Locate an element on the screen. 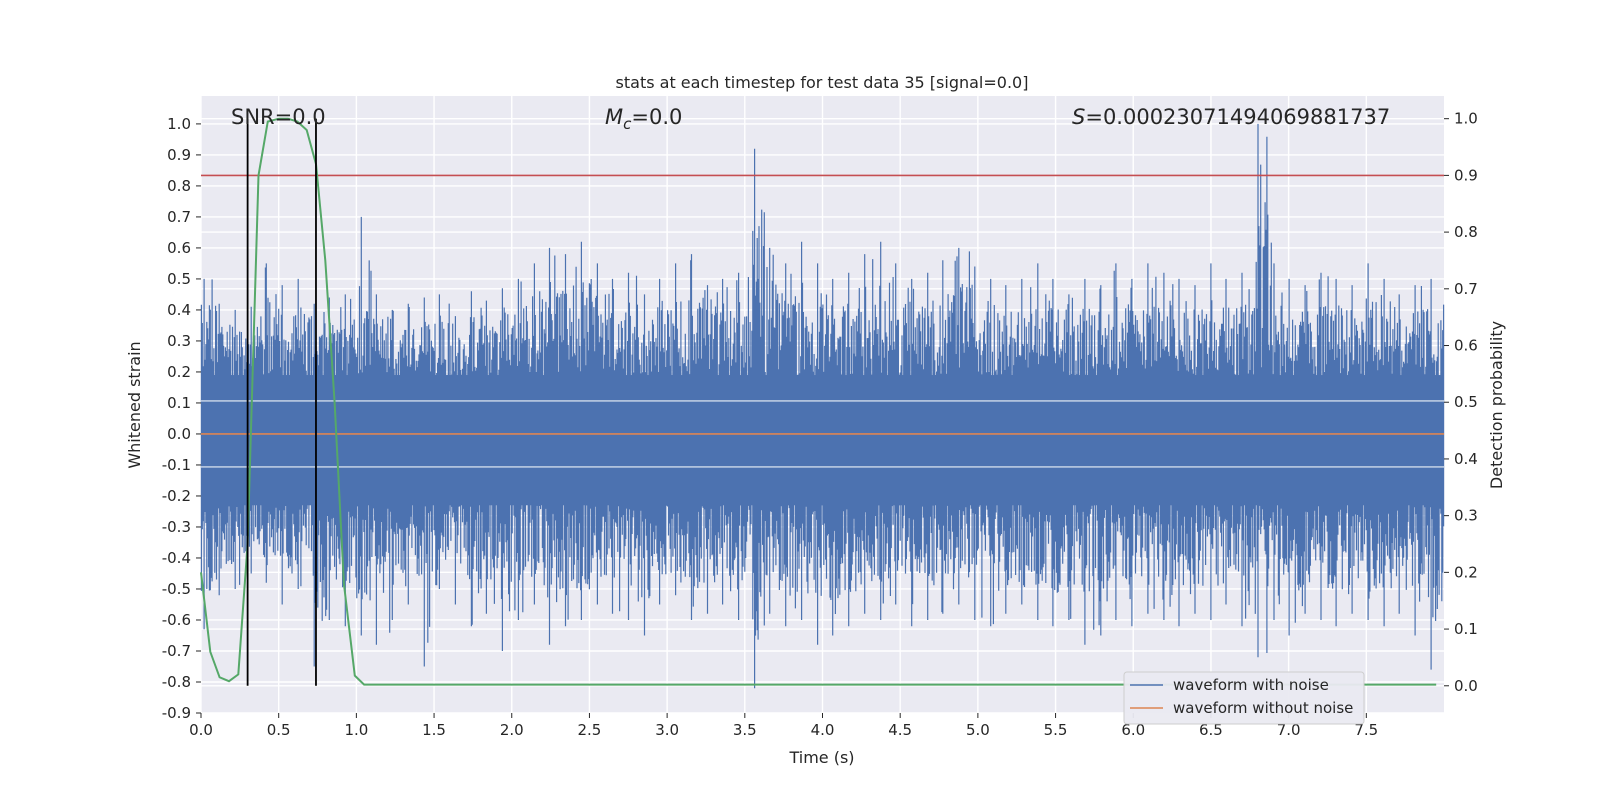 The image size is (1600, 800). s-value: =0.00023071494069881737 is located at coordinates (1237, 117).